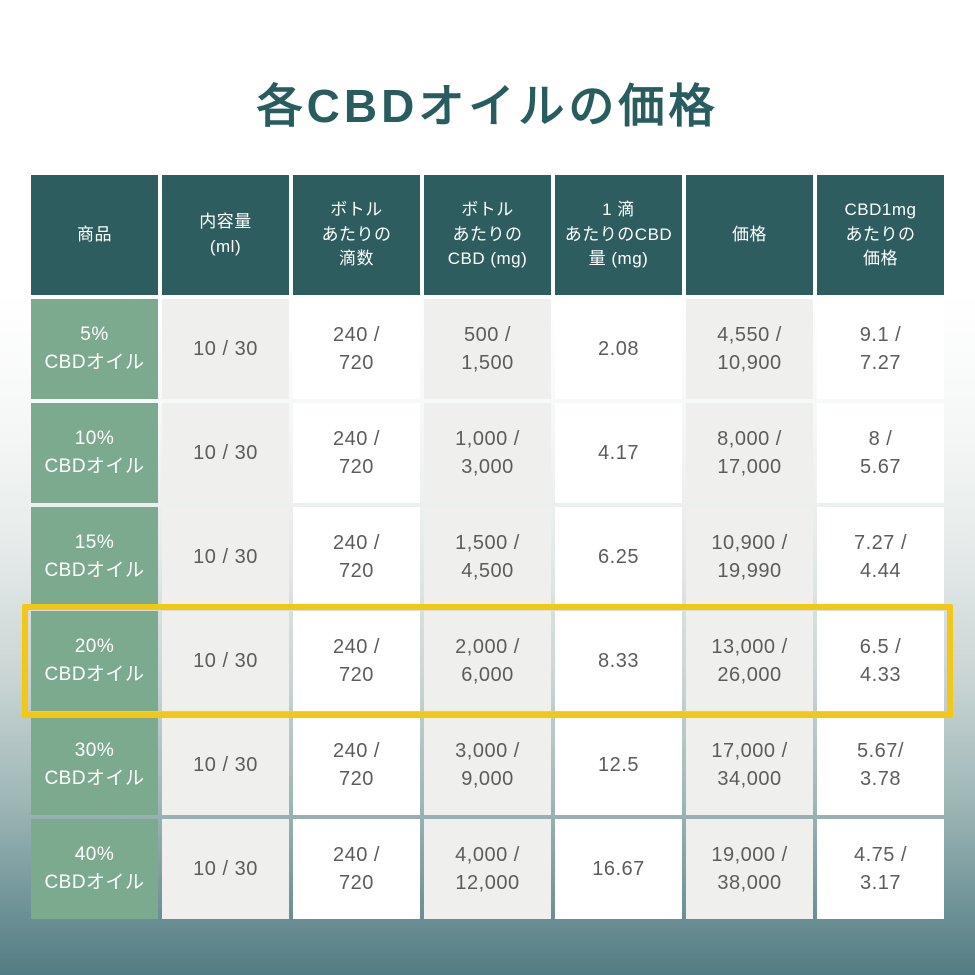 Image resolution: width=975 pixels, height=975 pixels. I want to click on row-10pct-cbd-per-bottle: 1,000 / 3,000, so click(487, 453).